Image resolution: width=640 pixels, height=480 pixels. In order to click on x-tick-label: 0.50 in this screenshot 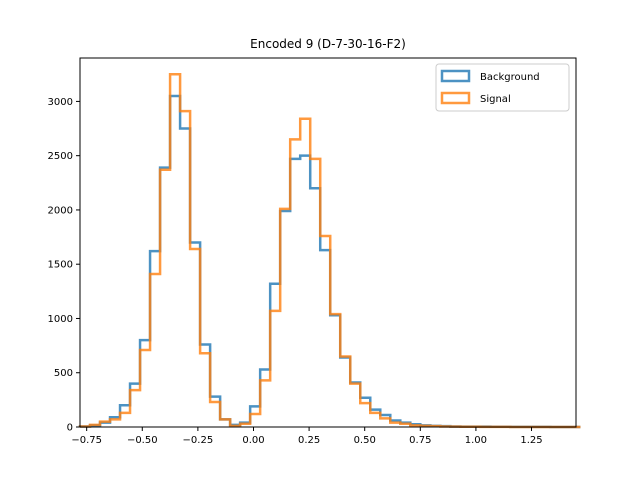, I will do `click(365, 440)`.